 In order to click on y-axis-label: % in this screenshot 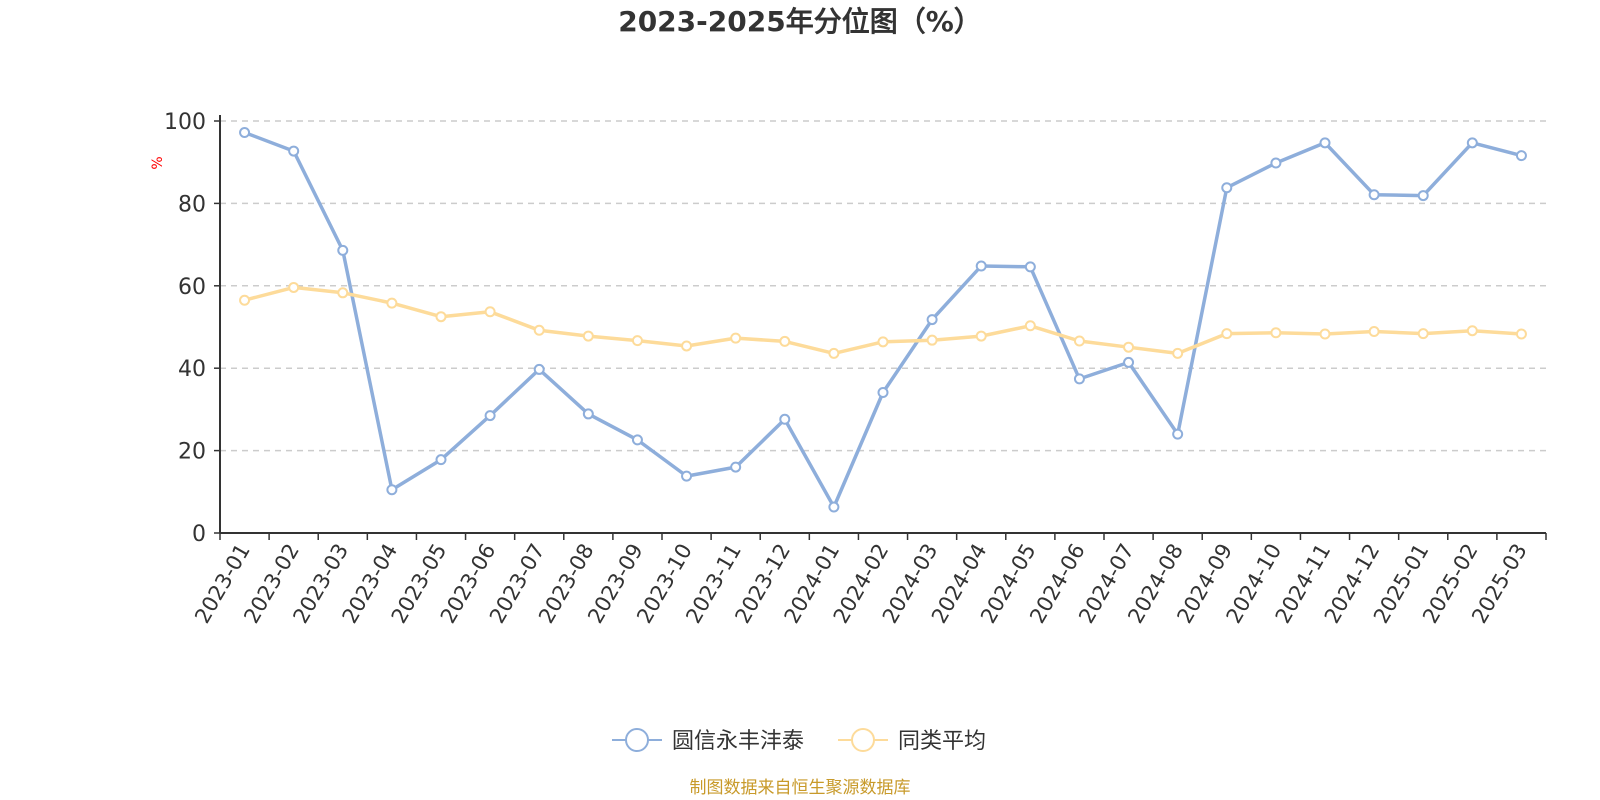, I will do `click(158, 162)`.